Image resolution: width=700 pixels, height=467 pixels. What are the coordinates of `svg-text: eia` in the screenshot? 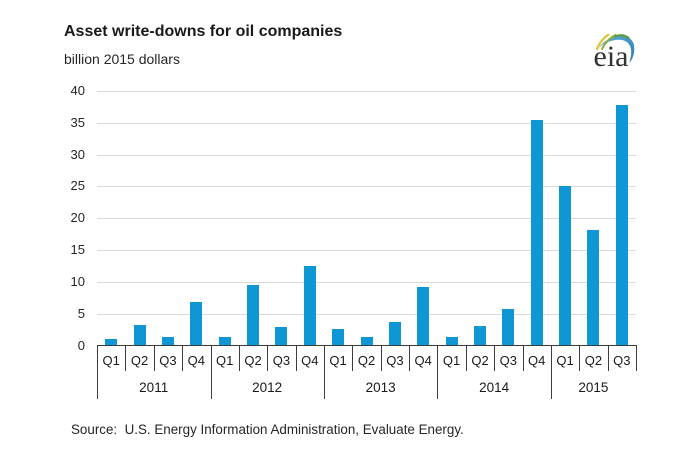 It's located at (611, 56).